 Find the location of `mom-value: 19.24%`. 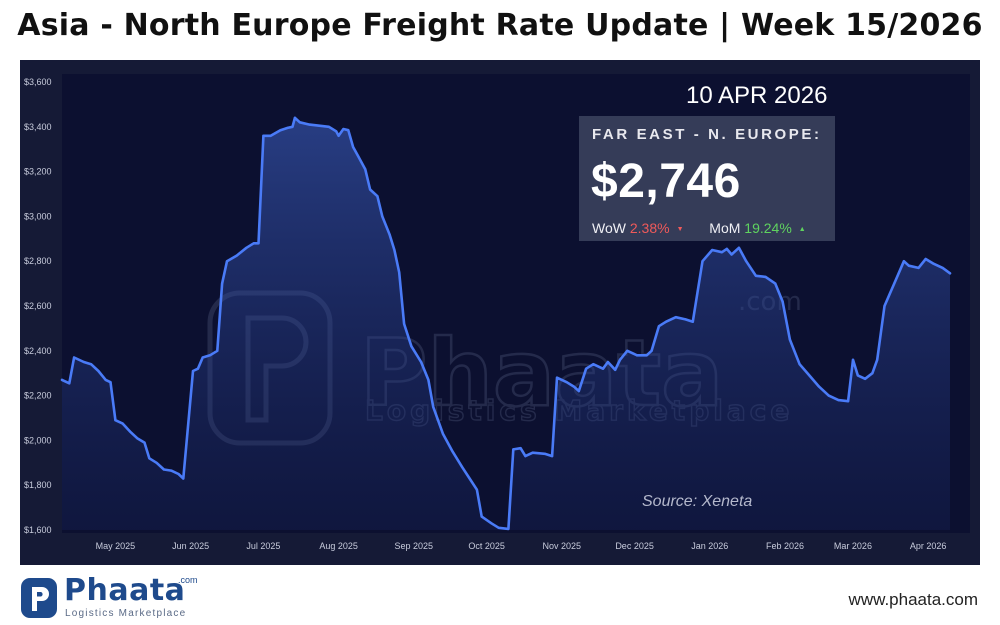

mom-value: 19.24% is located at coordinates (768, 228).